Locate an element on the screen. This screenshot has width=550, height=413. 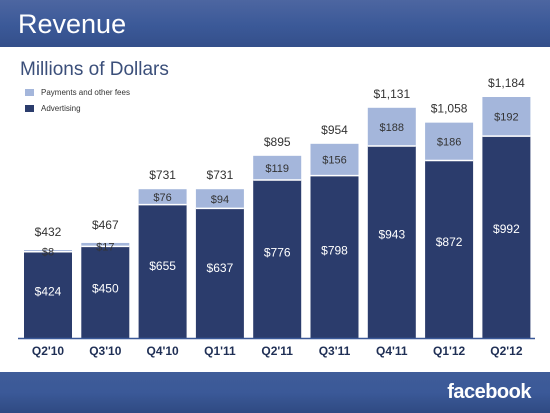
x-tick-label: Q2'11 is located at coordinates (277, 351).